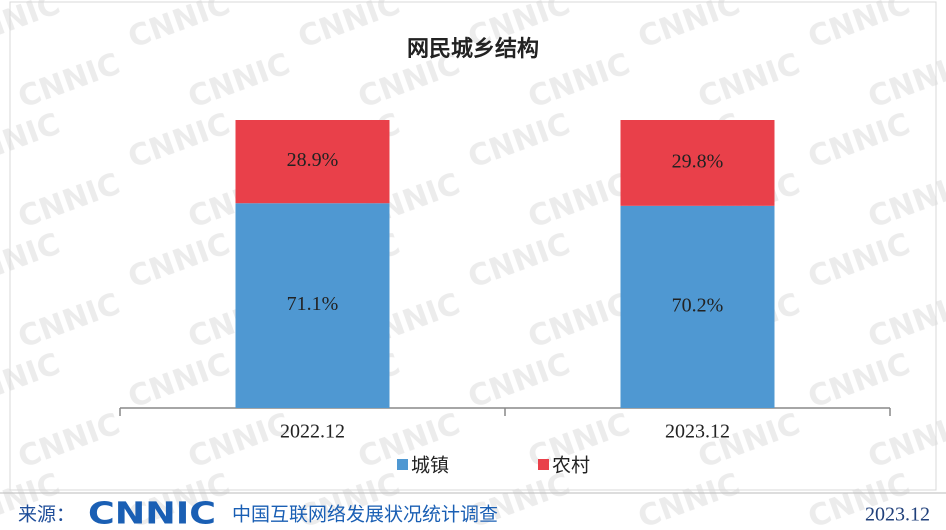 The width and height of the screenshot is (946, 530). I want to click on chart-title: 网民城乡结构, so click(473, 49).